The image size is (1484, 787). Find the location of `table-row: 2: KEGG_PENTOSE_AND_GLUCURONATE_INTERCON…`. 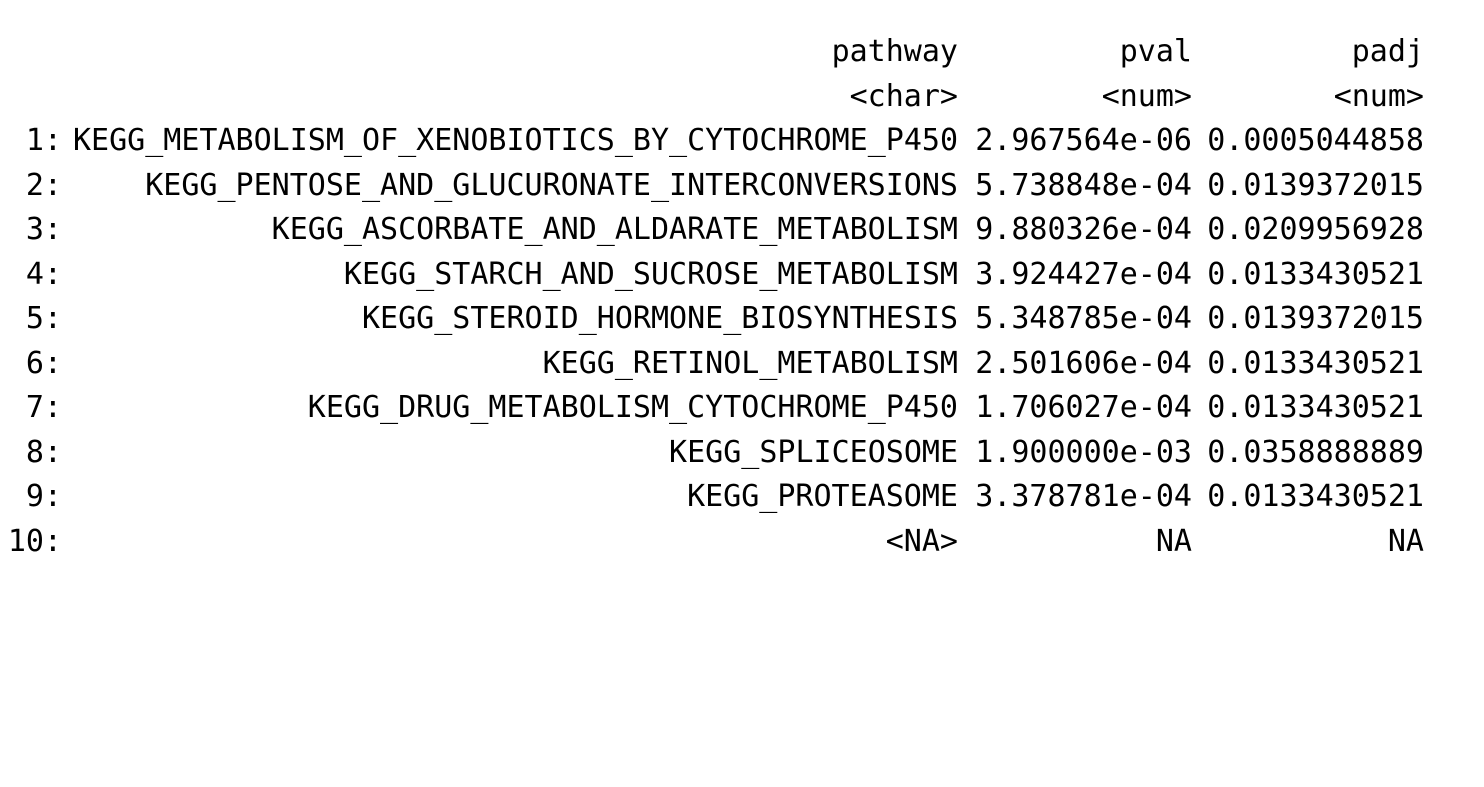

table-row: 2: KEGG_PENTOSE_AND_GLUCURONATE_INTERCON… is located at coordinates (742, 186).